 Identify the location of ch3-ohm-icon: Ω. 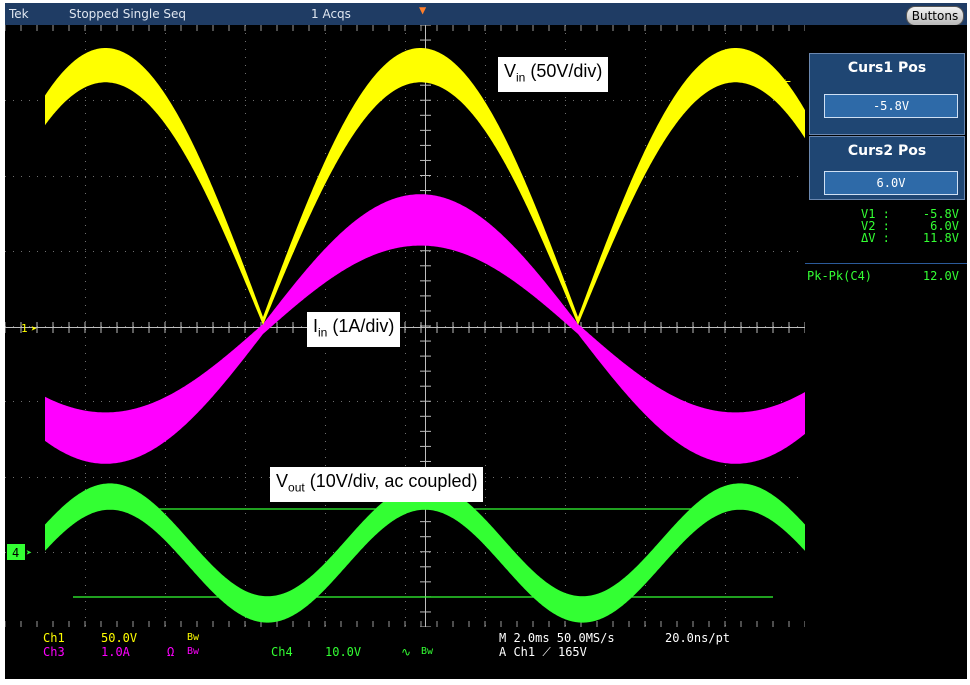
(171, 652).